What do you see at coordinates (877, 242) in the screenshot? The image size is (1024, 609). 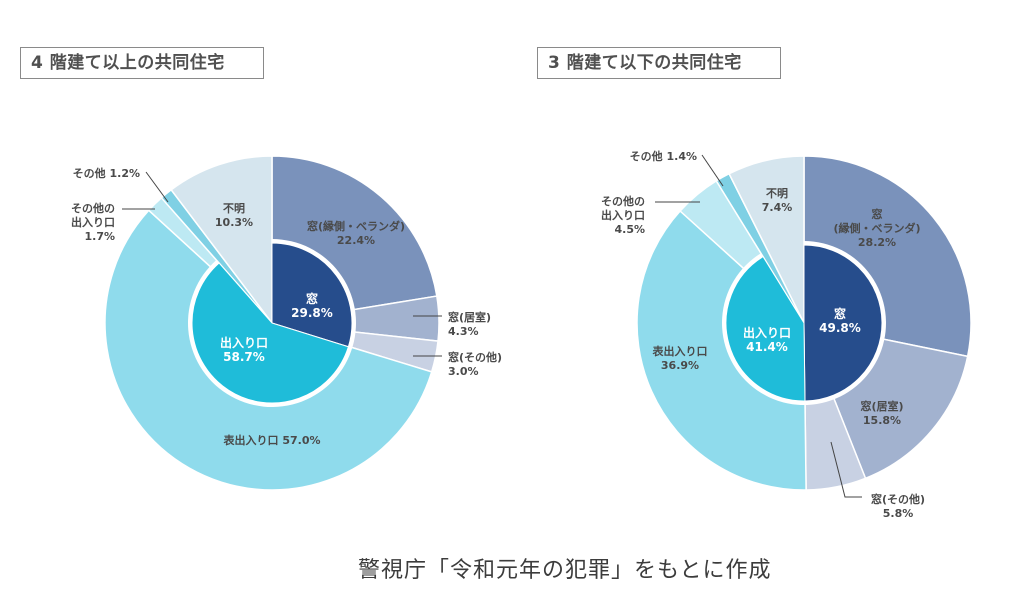 I see `data-label: 28.2%` at bounding box center [877, 242].